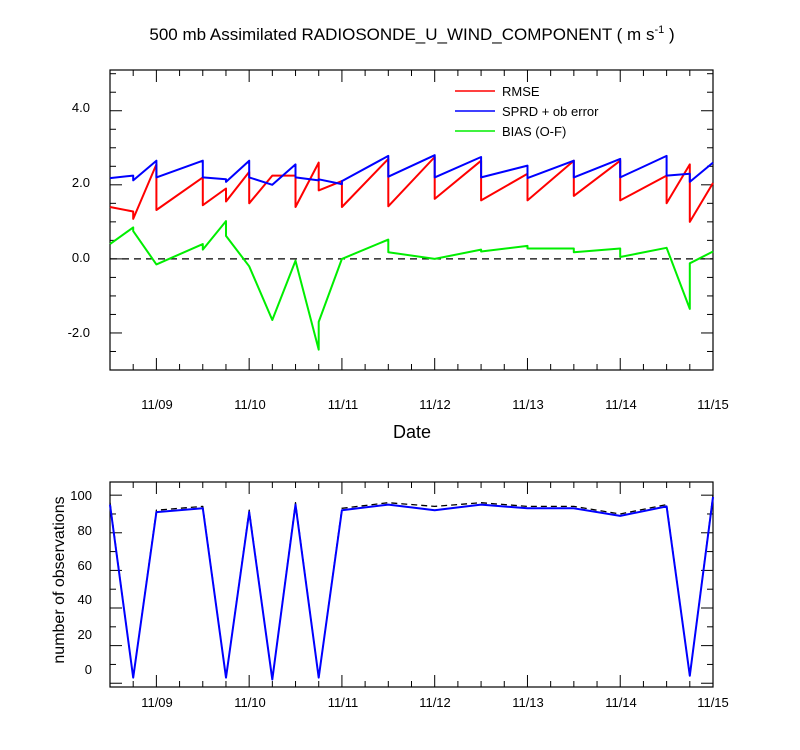 The image size is (800, 750). Describe the element at coordinates (534, 131) in the screenshot. I see `legend-label-bias: BIAS (O-F)` at that location.